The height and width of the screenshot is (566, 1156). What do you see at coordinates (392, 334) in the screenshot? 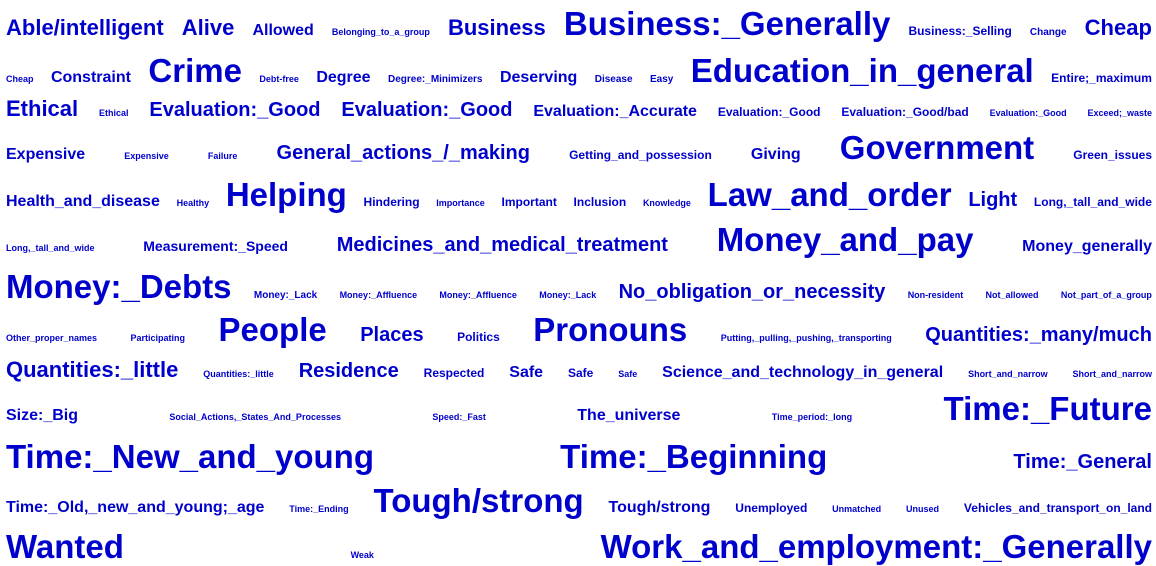
I see `cloud-word: Places` at bounding box center [392, 334].